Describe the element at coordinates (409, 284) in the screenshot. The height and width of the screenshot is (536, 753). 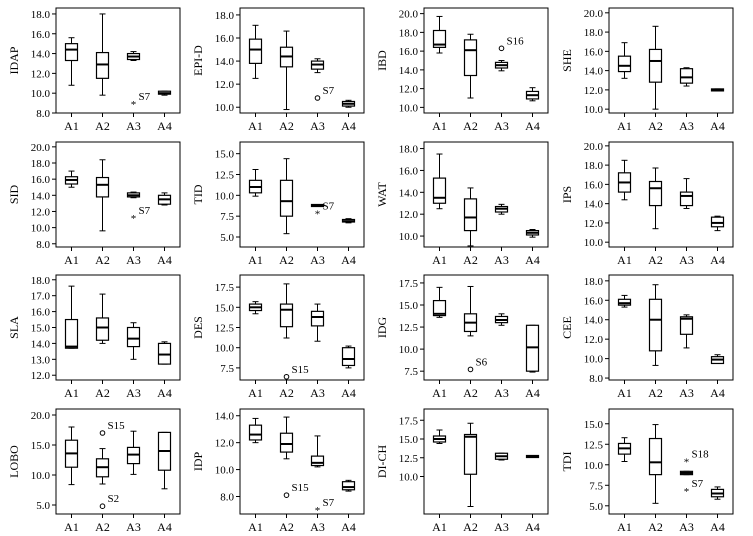
I see `y-tick-label: 17.5` at that location.